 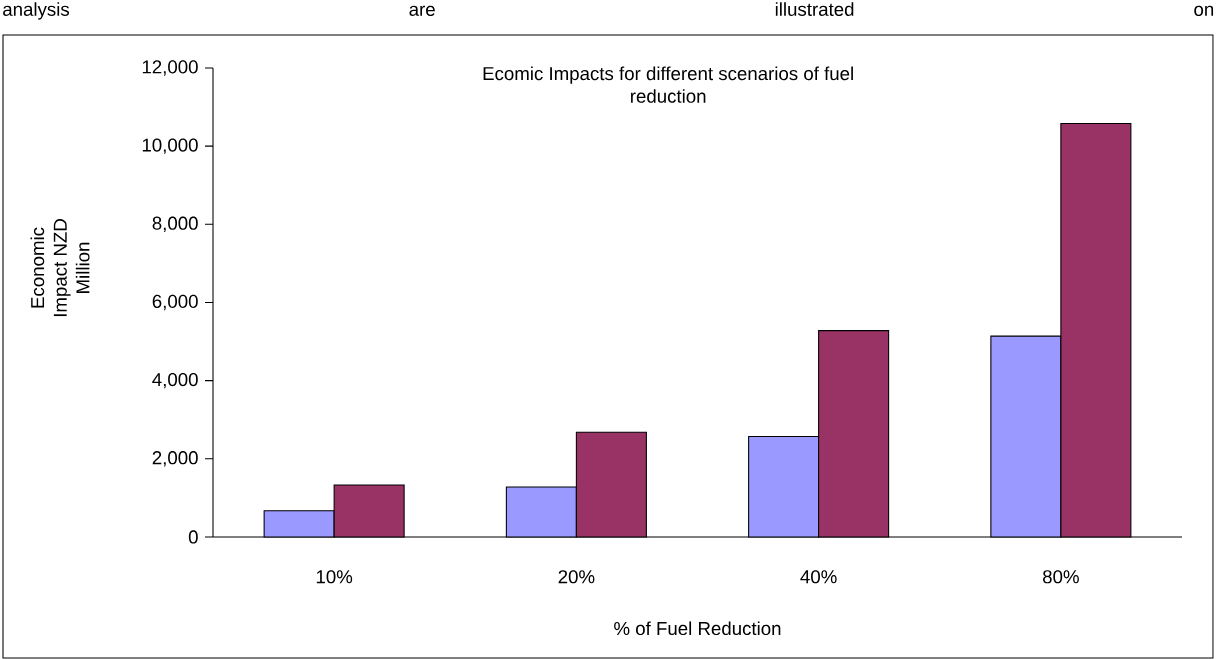 I want to click on y-tick-label: 2,000, so click(x=175, y=459).